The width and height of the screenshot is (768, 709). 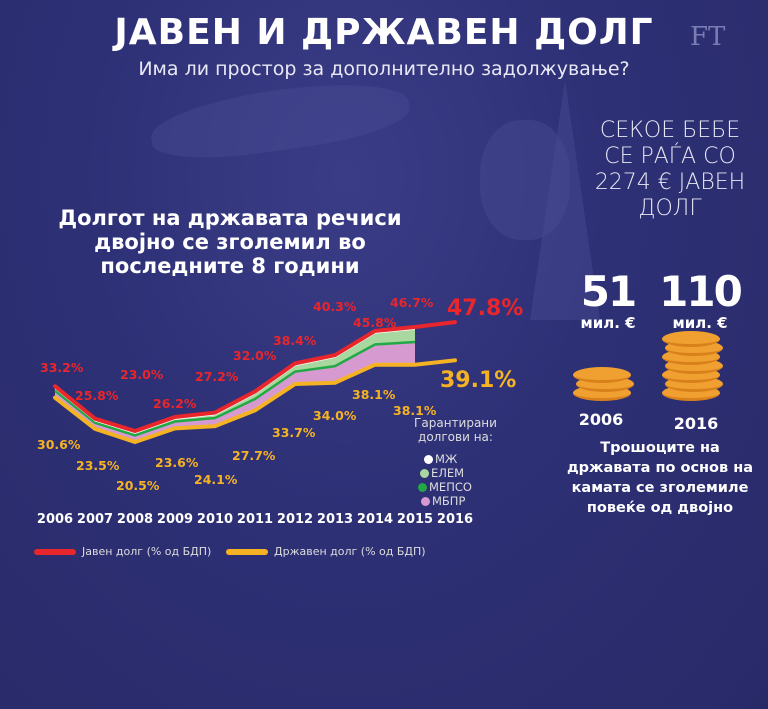 I want to click on public-data-label: 32.0%, so click(x=255, y=355).